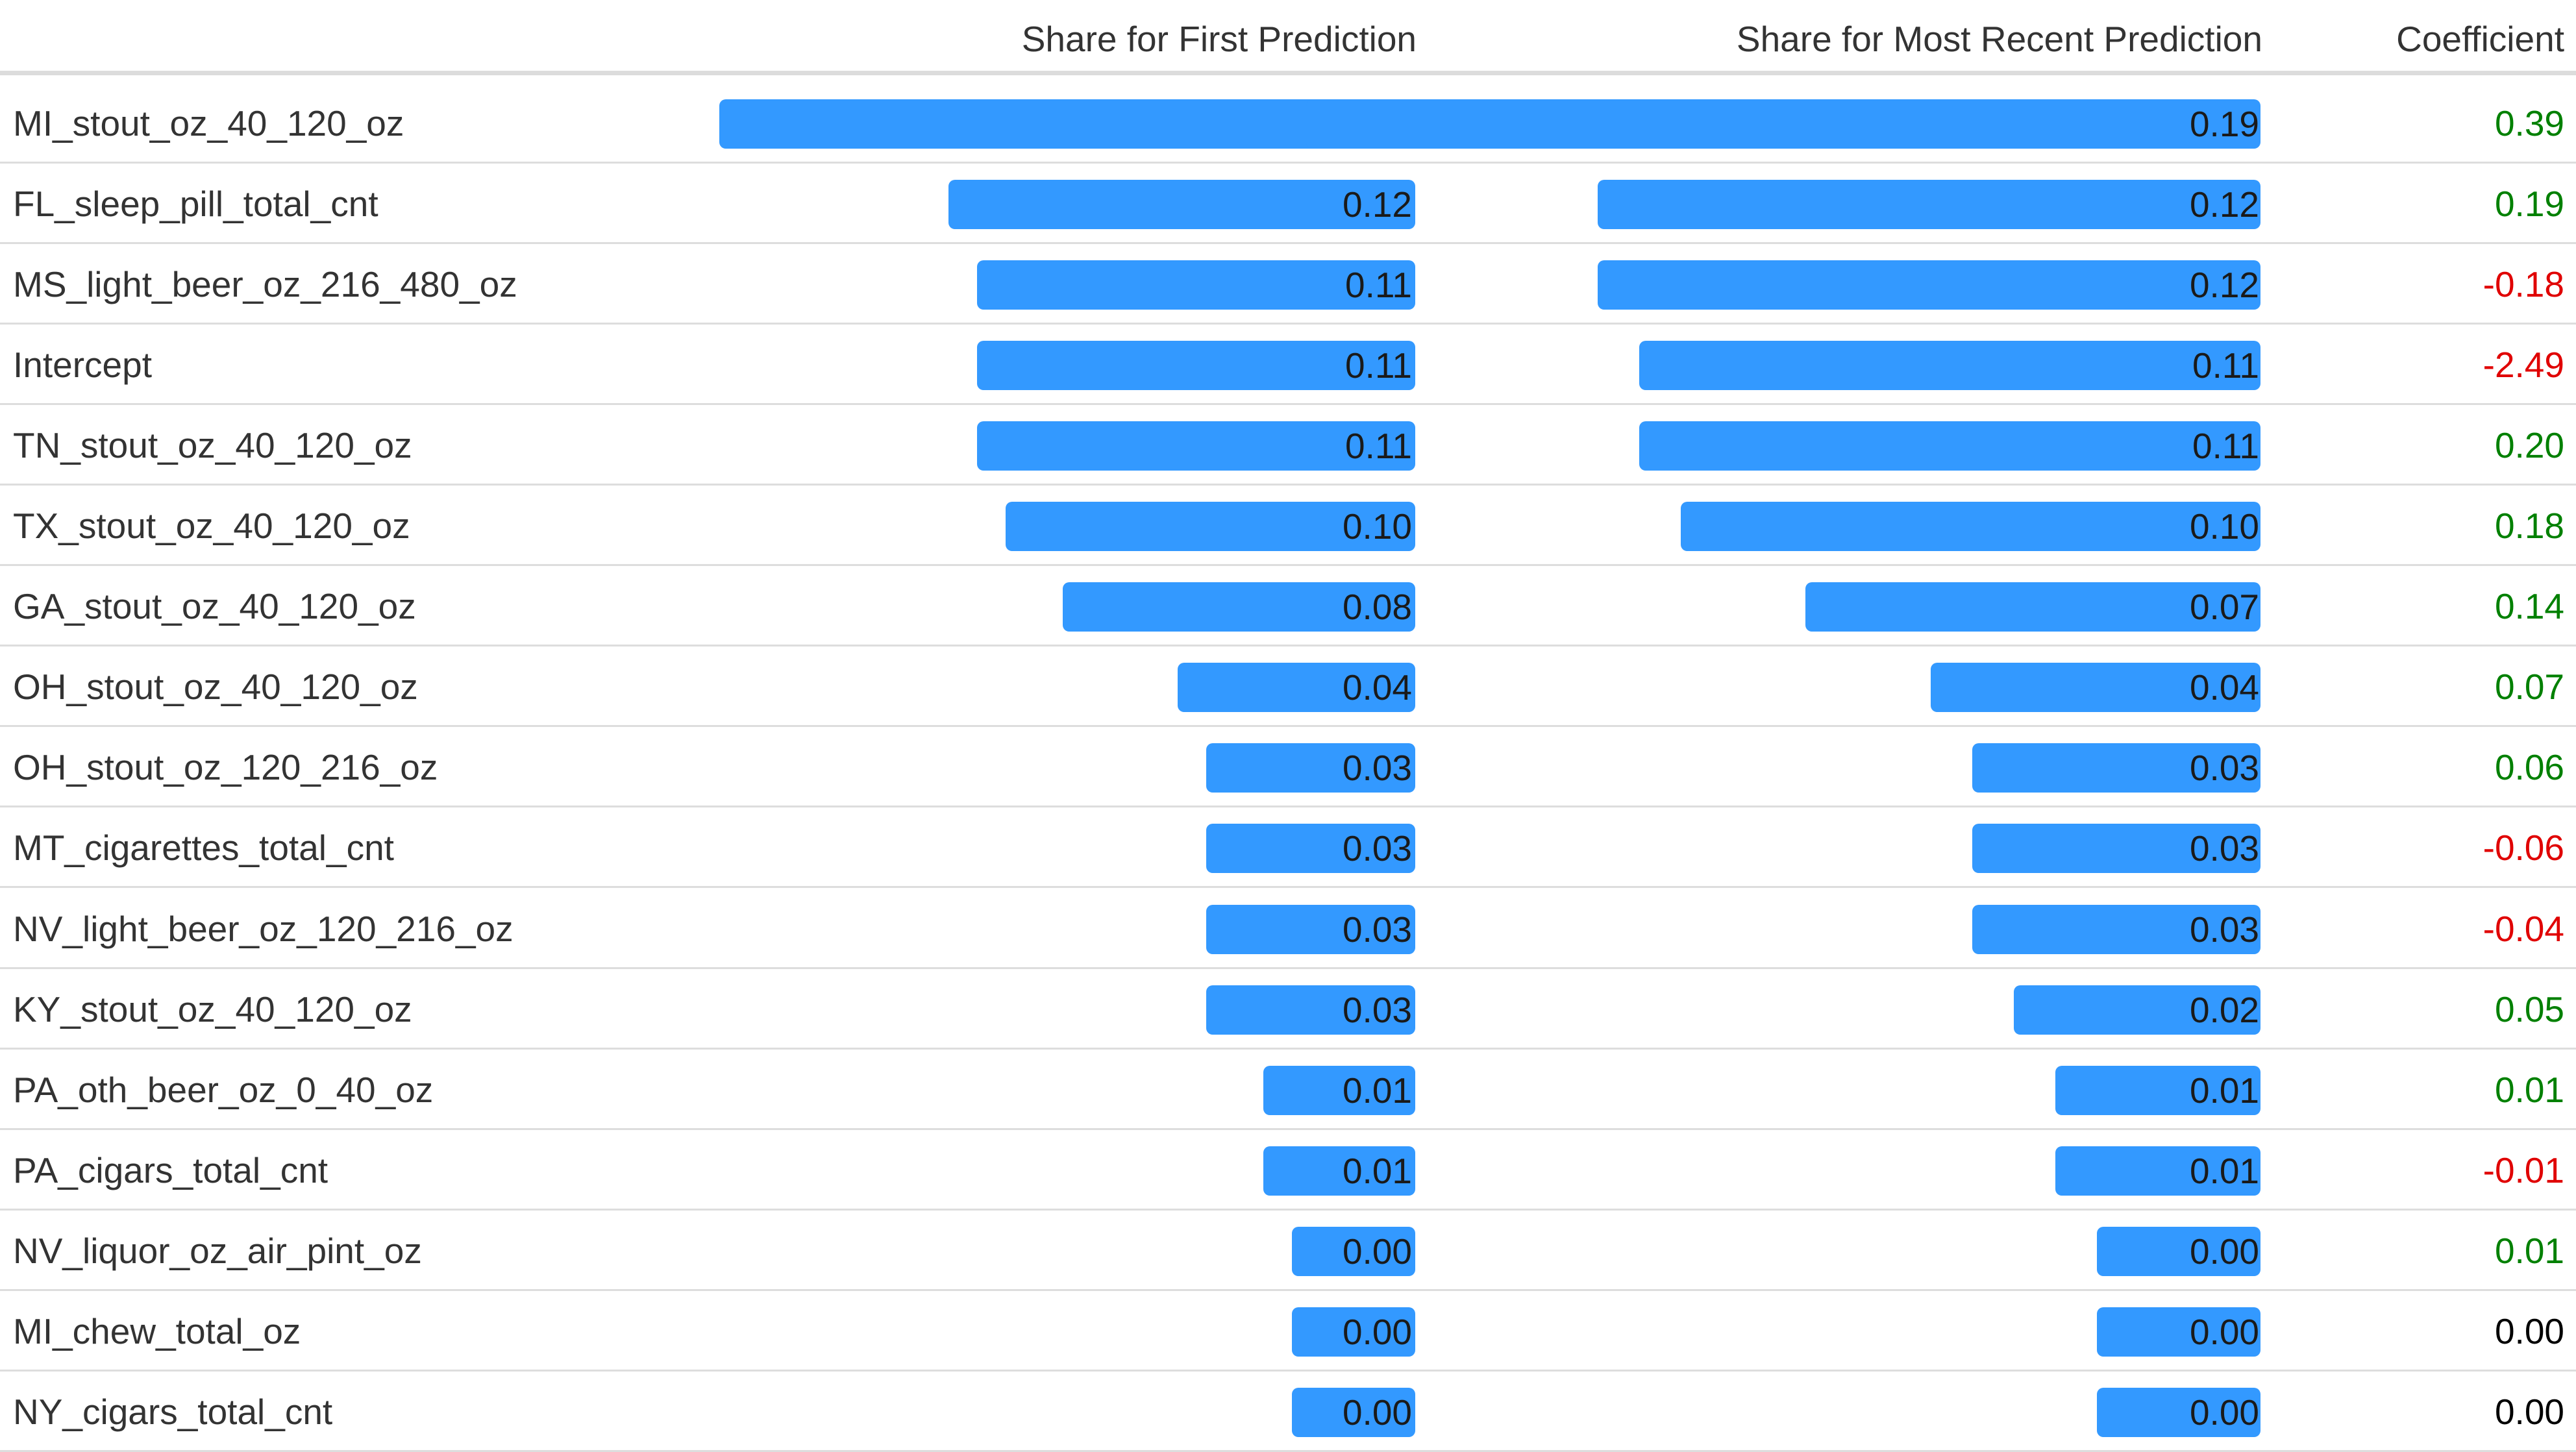  I want to click on table-row: MI_stout_oz_40_120_oz0.200.190.39, so click(1288, 124).